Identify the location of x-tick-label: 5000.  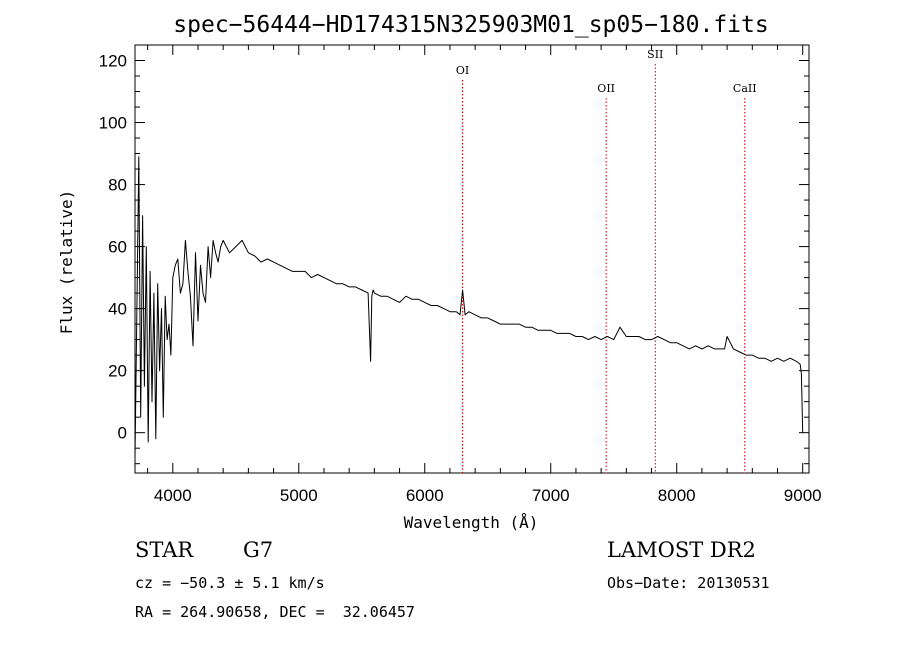
(299, 495).